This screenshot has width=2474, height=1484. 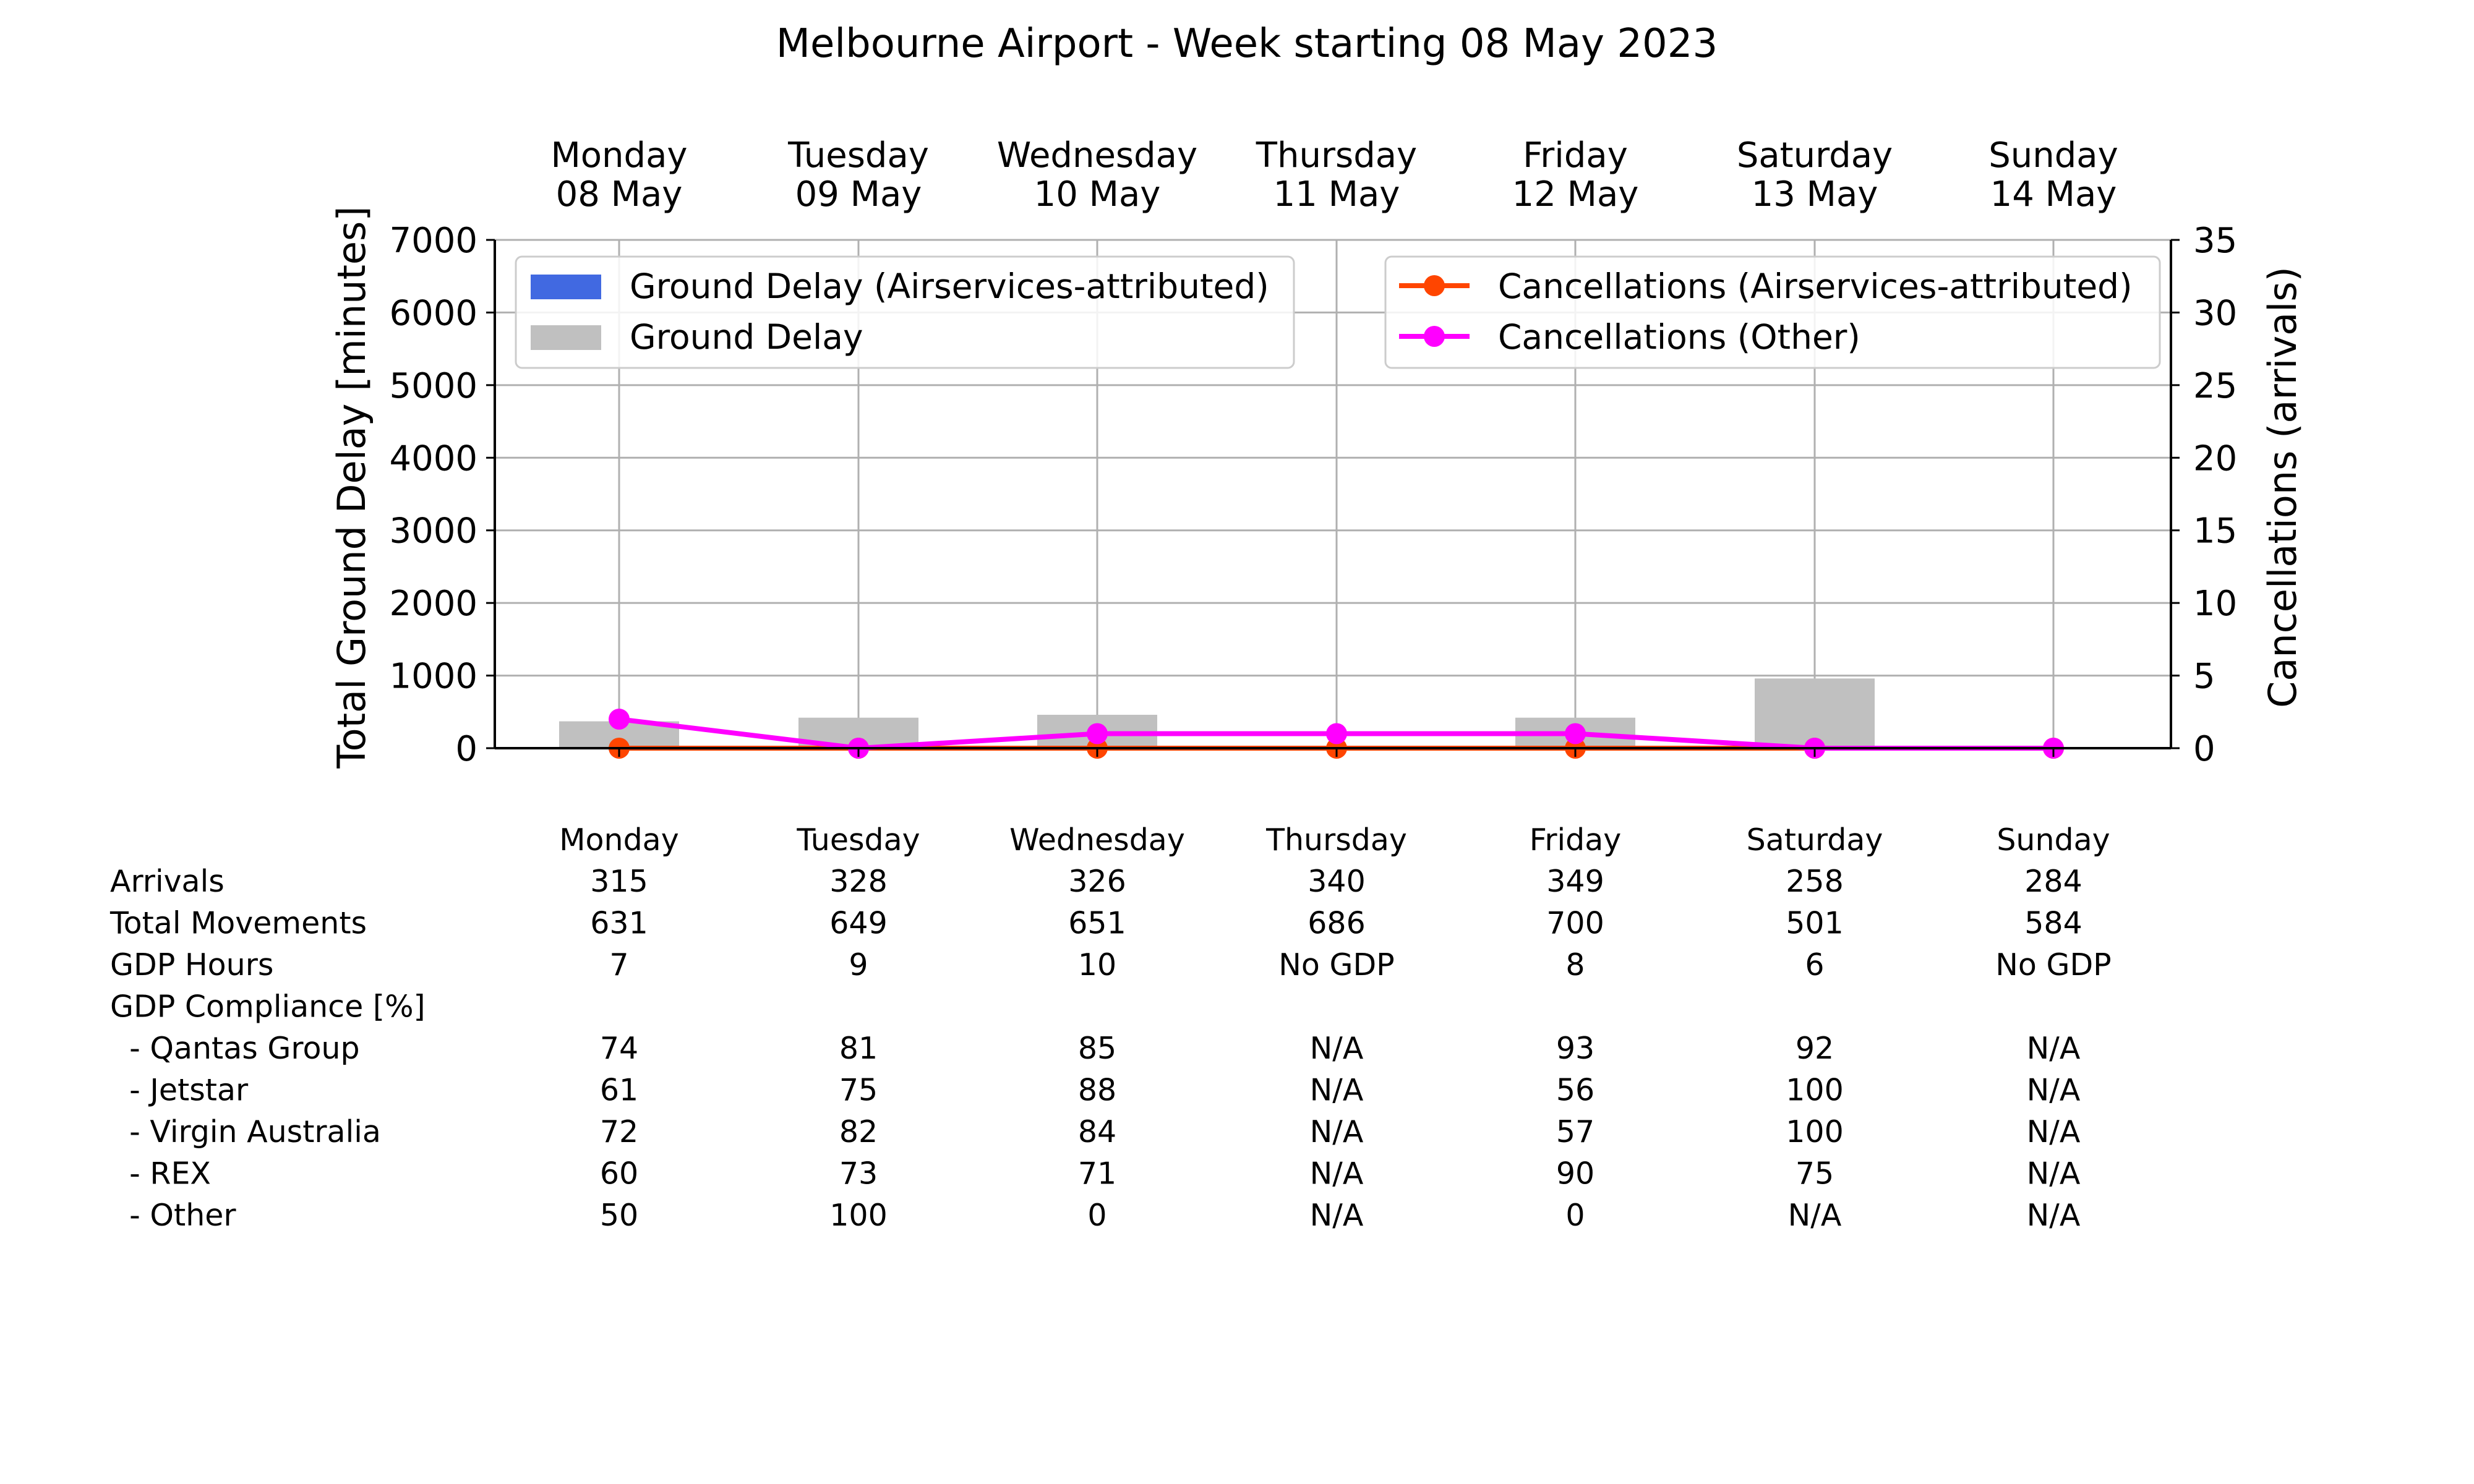 What do you see at coordinates (238, 923) in the screenshot?
I see `table-row-label: Total Movements` at bounding box center [238, 923].